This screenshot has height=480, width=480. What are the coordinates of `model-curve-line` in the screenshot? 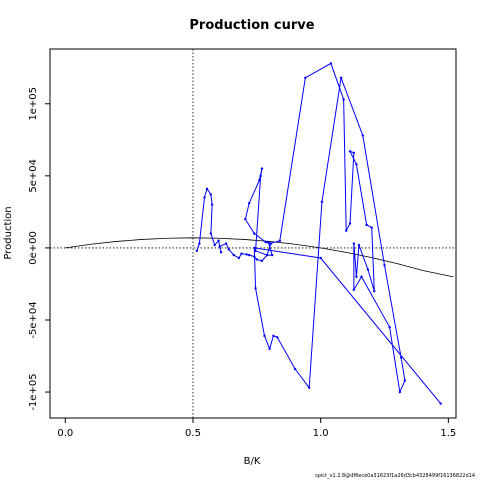 It's located at (259, 257).